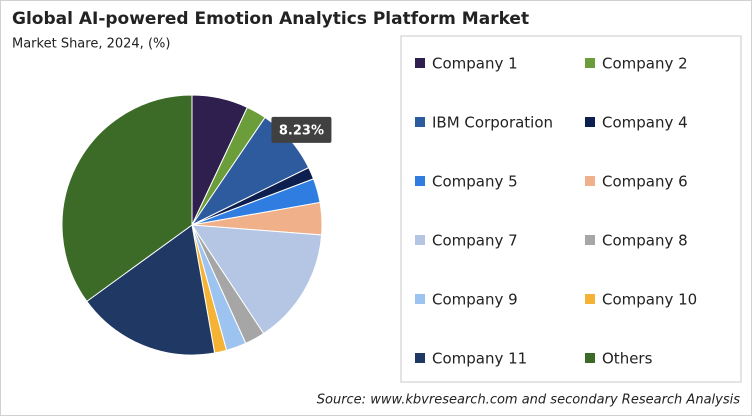 The height and width of the screenshot is (416, 752). Describe the element at coordinates (645, 241) in the screenshot. I see `legend-label: Company 8` at that location.